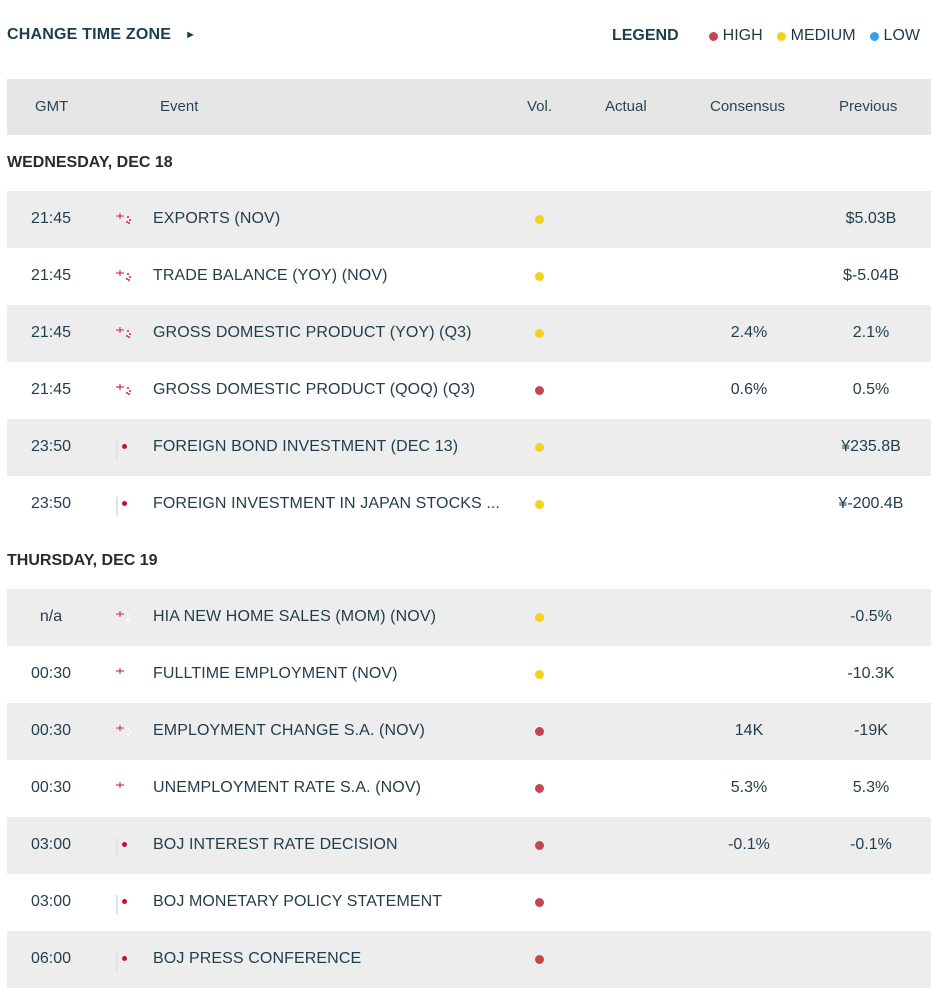 The image size is (938, 991). Describe the element at coordinates (52, 106) in the screenshot. I see `column-header-gmt: GMT` at that location.